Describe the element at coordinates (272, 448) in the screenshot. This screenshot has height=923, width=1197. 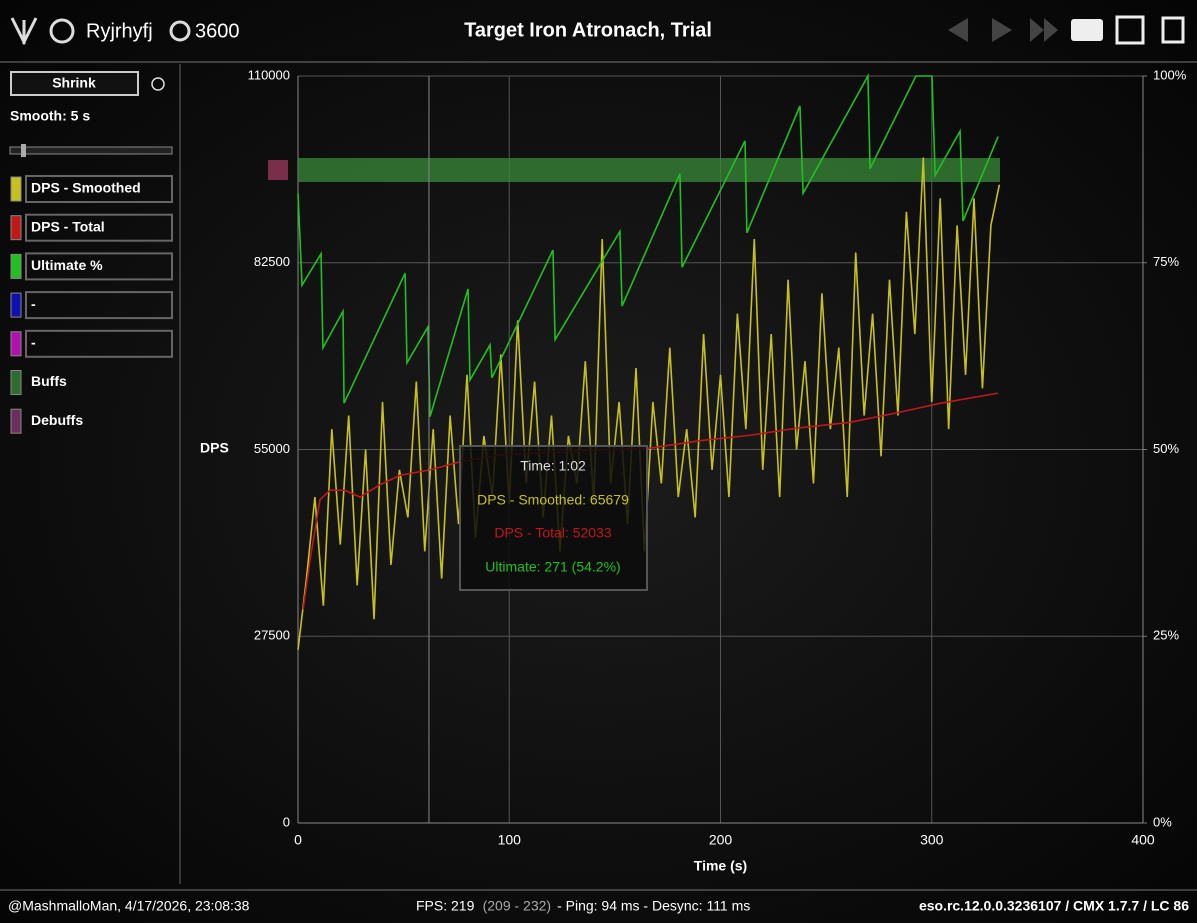
I see `y-tick-label: 55000` at that location.